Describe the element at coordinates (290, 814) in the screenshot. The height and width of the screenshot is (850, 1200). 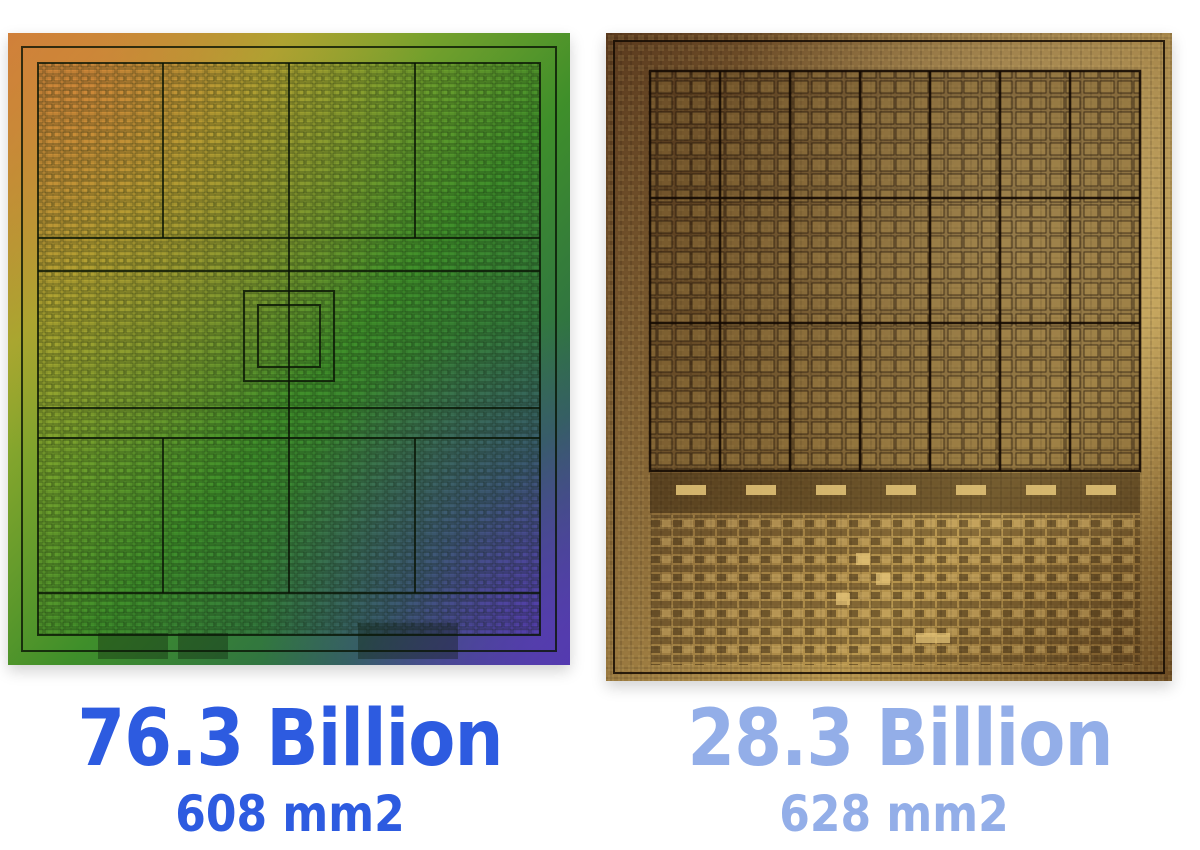
I see `left-die-area: 608 mm2` at that location.